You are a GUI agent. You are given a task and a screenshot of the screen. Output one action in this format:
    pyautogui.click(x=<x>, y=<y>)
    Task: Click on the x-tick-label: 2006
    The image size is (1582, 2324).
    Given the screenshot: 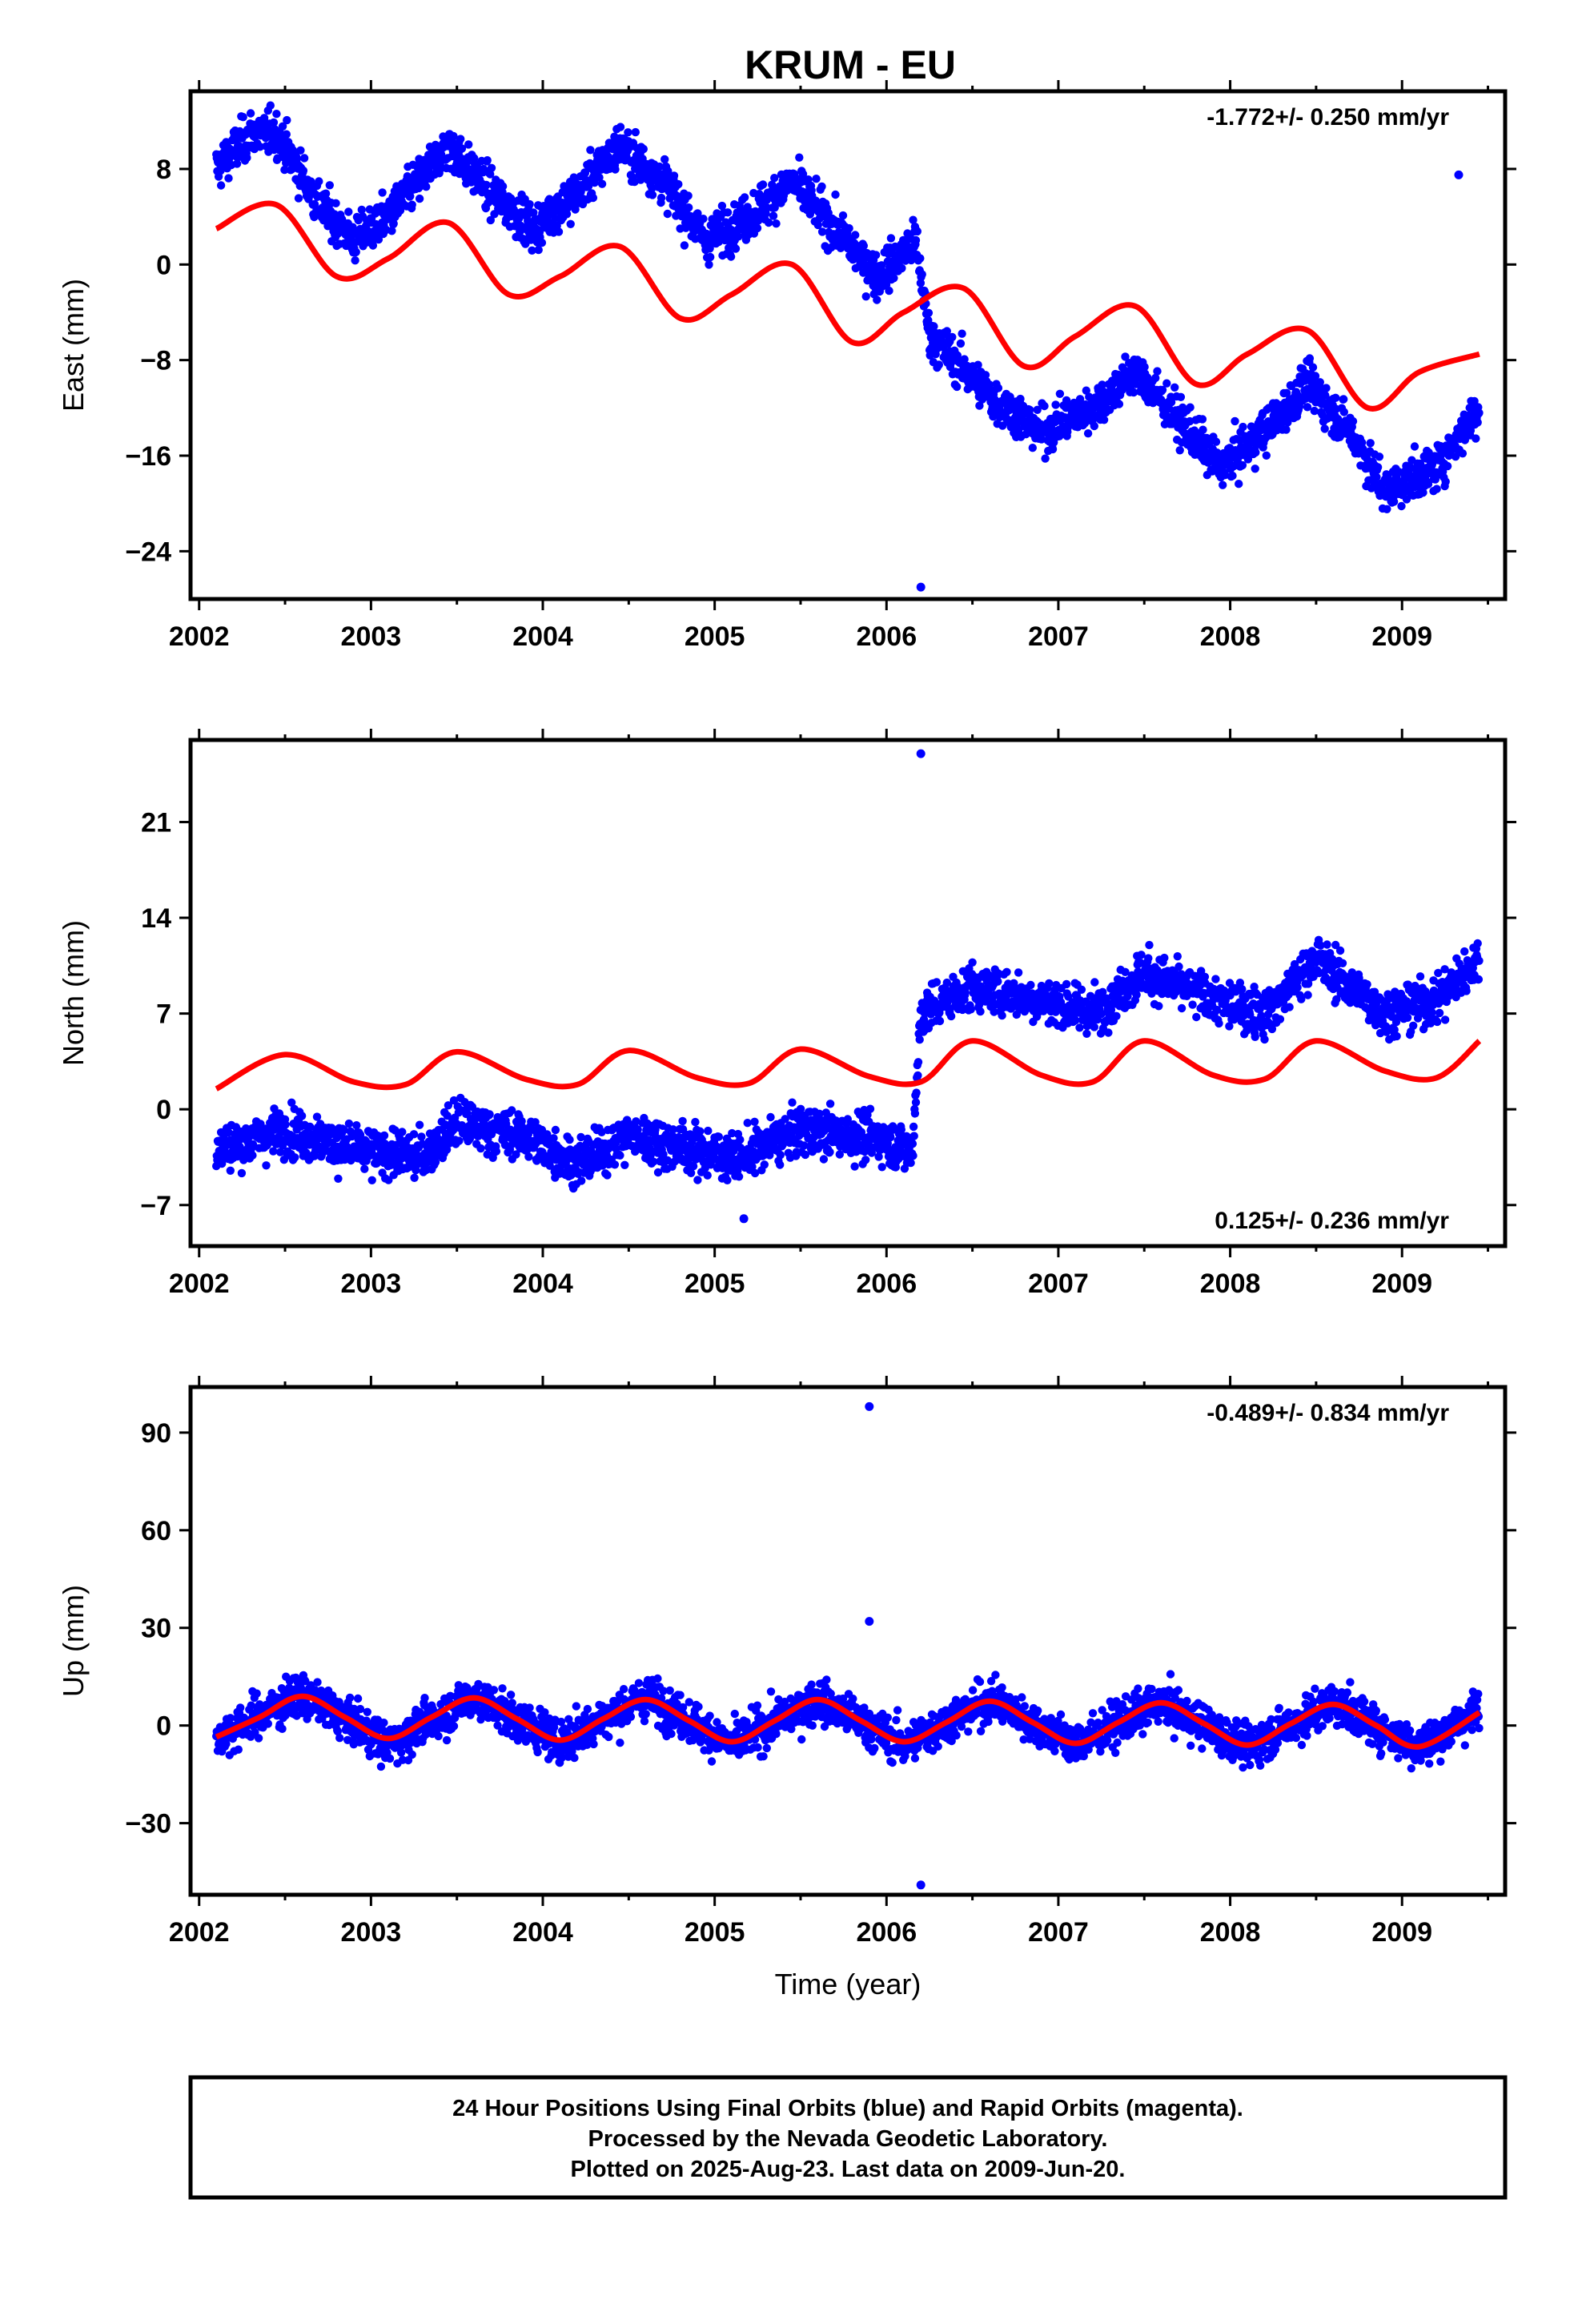 What is the action you would take?
    pyautogui.click(x=886, y=636)
    